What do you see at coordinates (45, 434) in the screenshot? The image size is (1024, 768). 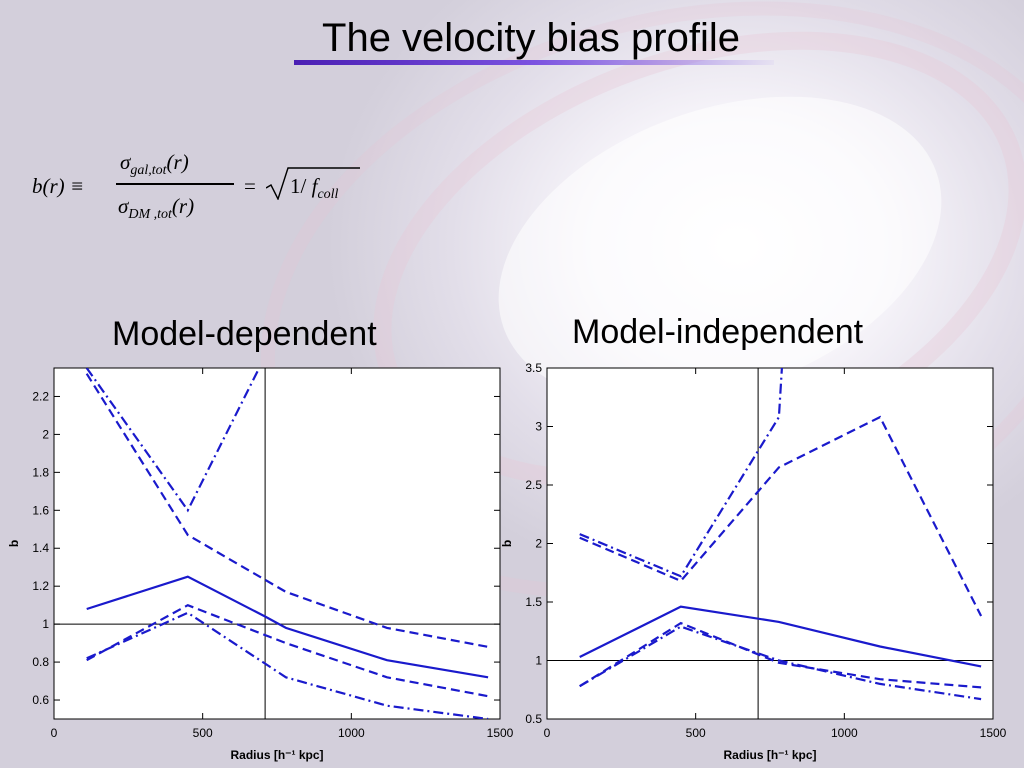 I see `left-ytick-label: 2` at bounding box center [45, 434].